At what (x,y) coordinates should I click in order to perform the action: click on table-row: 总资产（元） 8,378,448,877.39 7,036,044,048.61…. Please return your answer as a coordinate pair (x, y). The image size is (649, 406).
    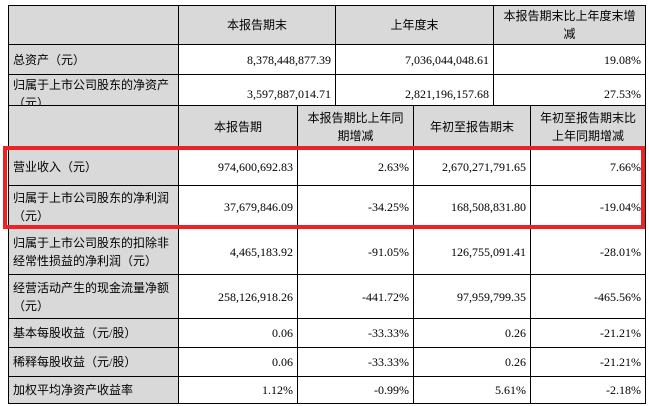
    Looking at the image, I should click on (327, 59).